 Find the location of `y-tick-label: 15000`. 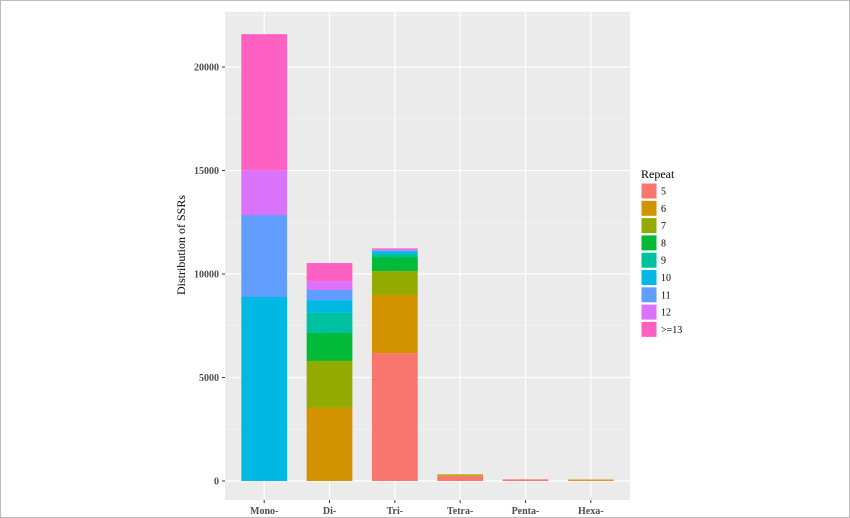

y-tick-label: 15000 is located at coordinates (206, 171).